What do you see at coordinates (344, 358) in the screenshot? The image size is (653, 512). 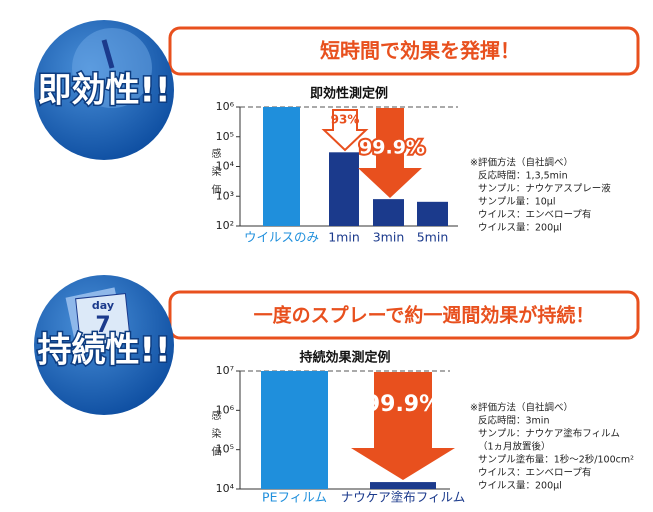 I see `chart-title: 持続効果測定例` at bounding box center [344, 358].